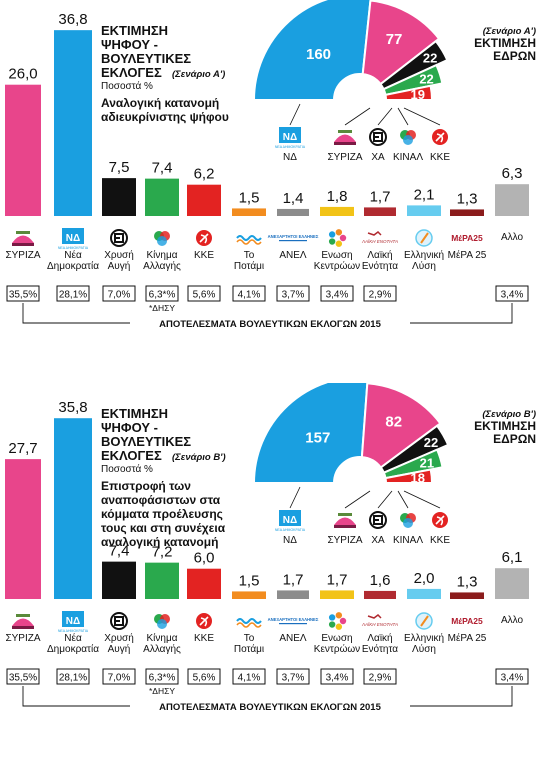  What do you see at coordinates (73, 236) in the screenshot?
I see `nd-logo-box` at bounding box center [73, 236].